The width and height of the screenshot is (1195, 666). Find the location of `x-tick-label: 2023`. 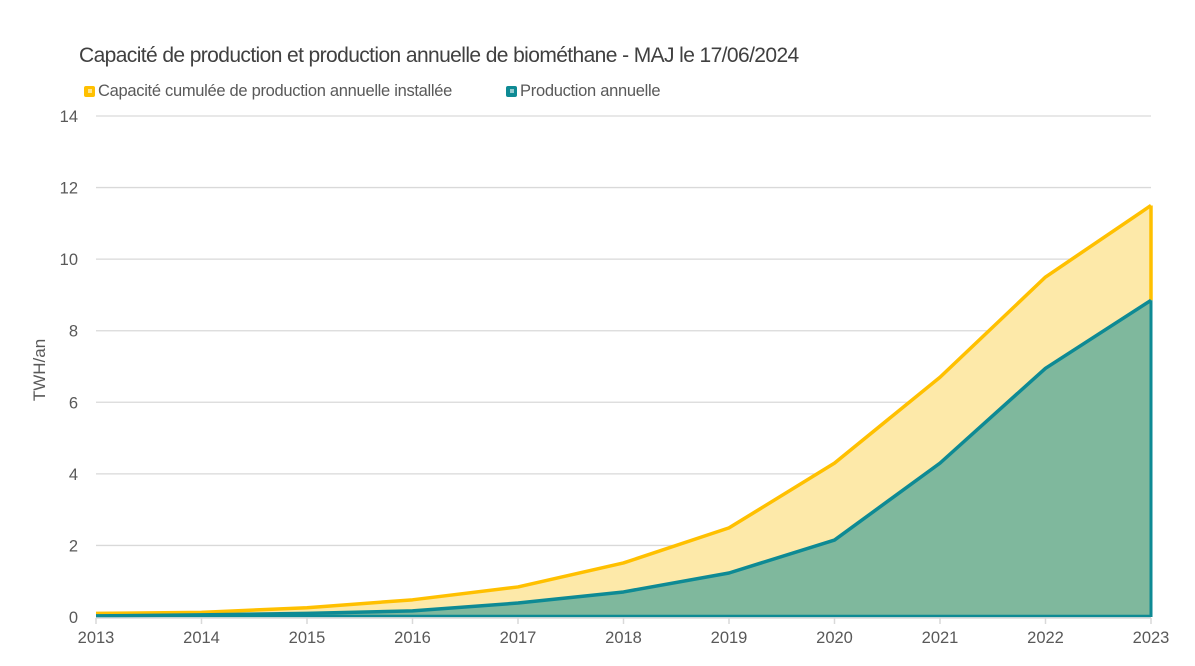

x-tick-label: 2023 is located at coordinates (1151, 638).